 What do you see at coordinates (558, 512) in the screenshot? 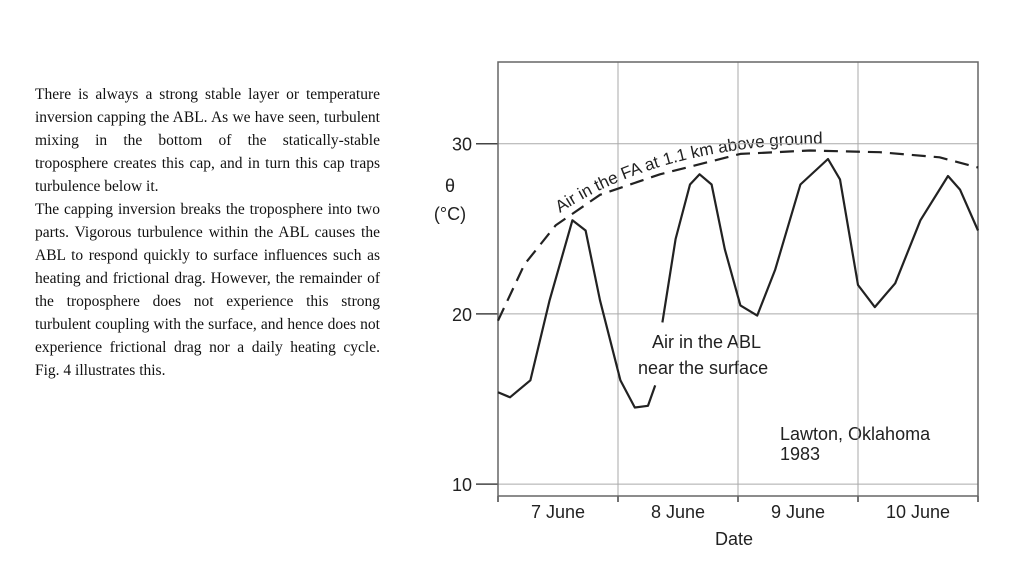
I see `x-tick-label: 7 June` at bounding box center [558, 512].